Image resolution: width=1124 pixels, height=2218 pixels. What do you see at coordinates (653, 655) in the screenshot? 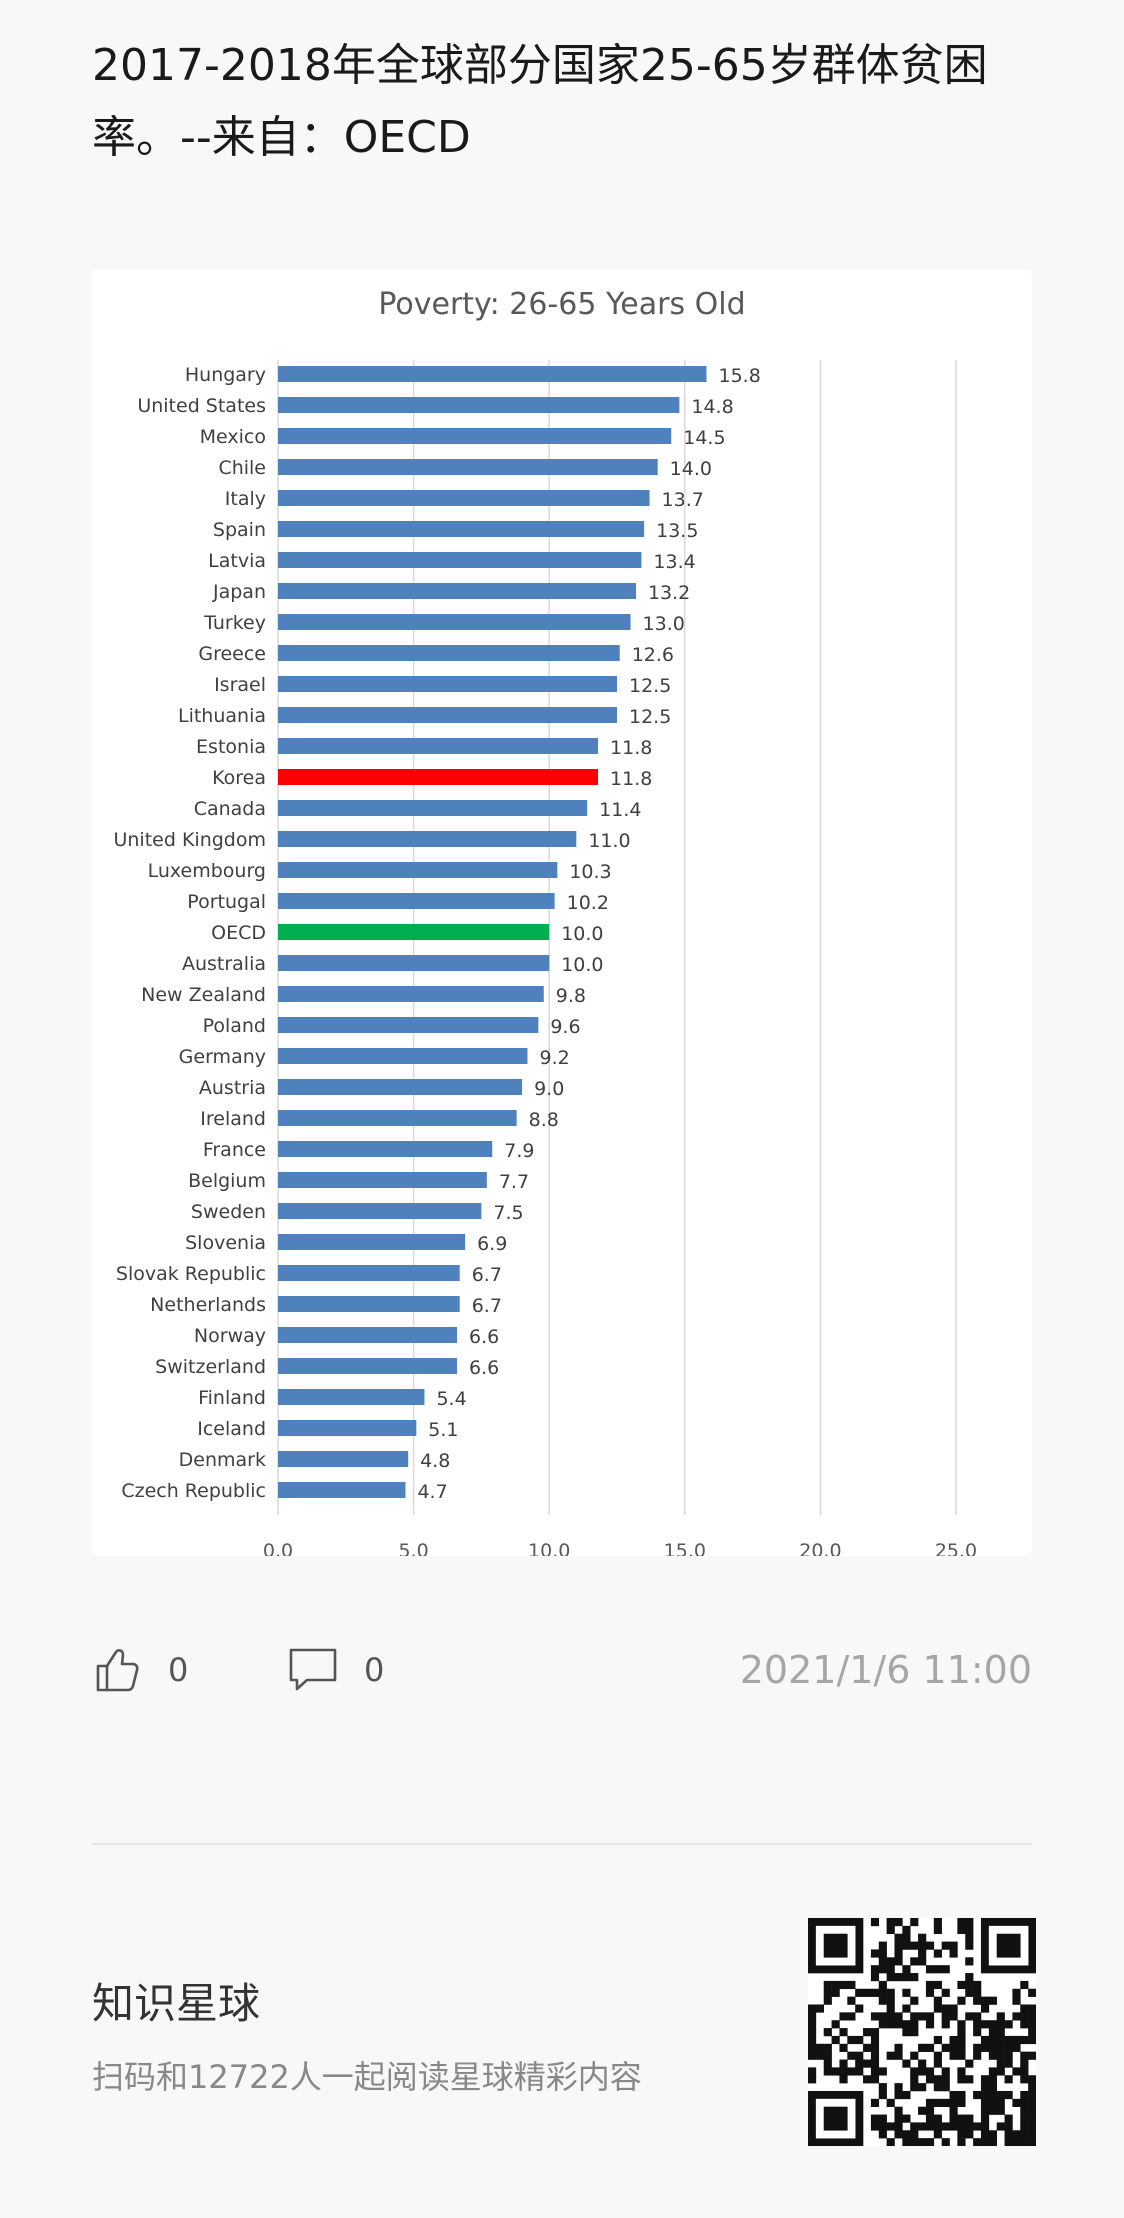
I see `value-label: 12.6` at bounding box center [653, 655].